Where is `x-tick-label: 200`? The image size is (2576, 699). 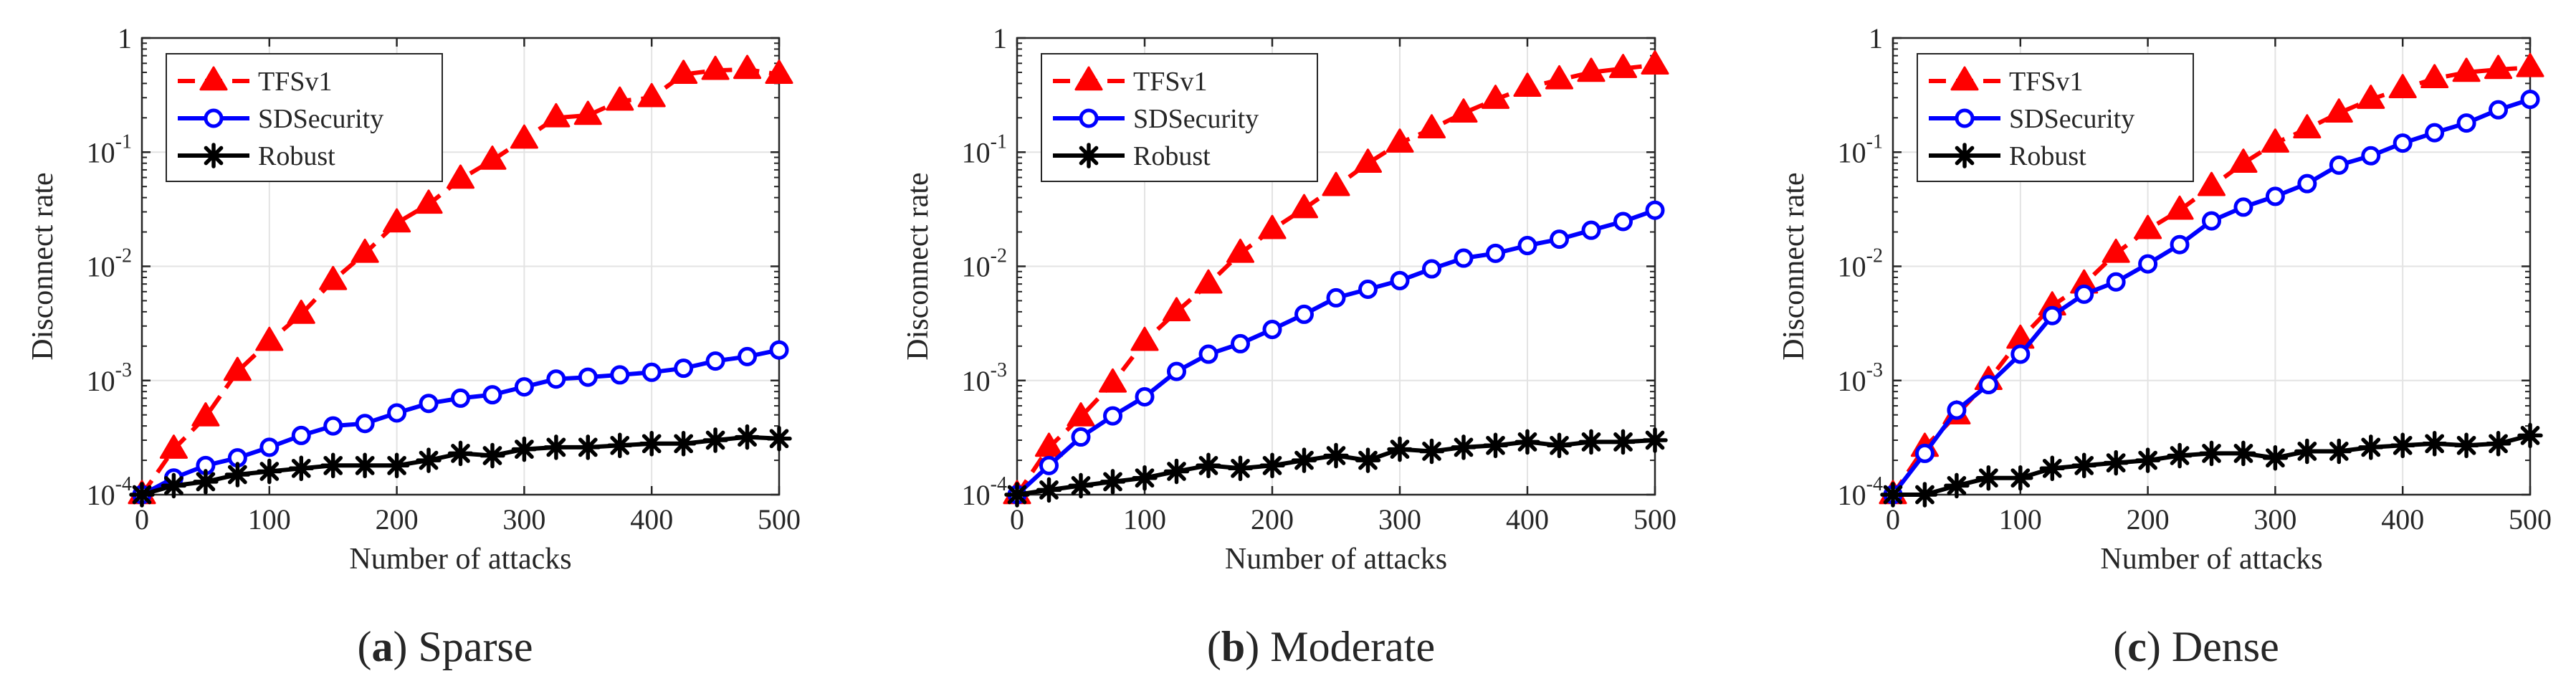 x-tick-label: 200 is located at coordinates (397, 519).